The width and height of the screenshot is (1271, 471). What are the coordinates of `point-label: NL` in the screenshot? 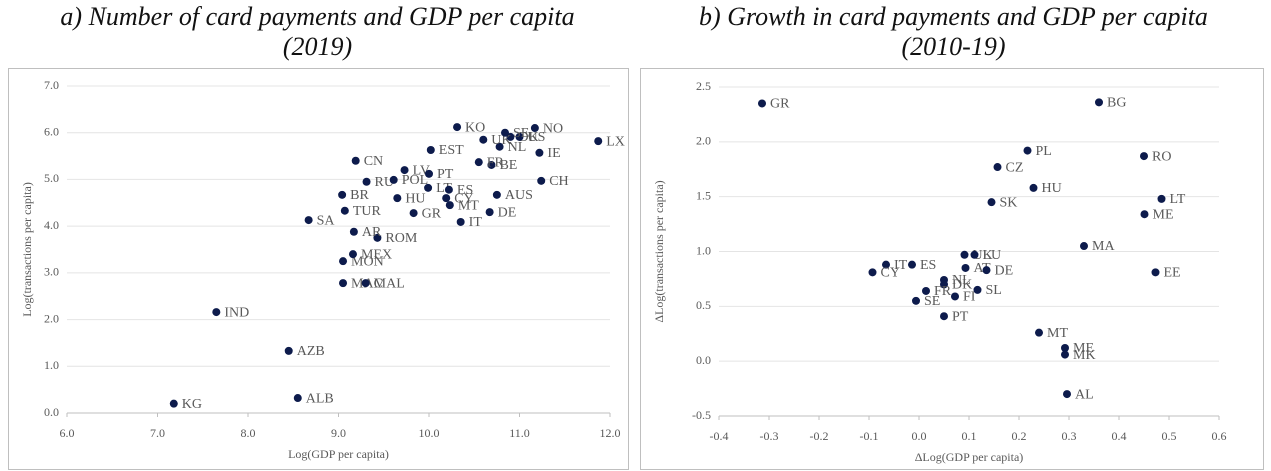 It's located at (961, 280).